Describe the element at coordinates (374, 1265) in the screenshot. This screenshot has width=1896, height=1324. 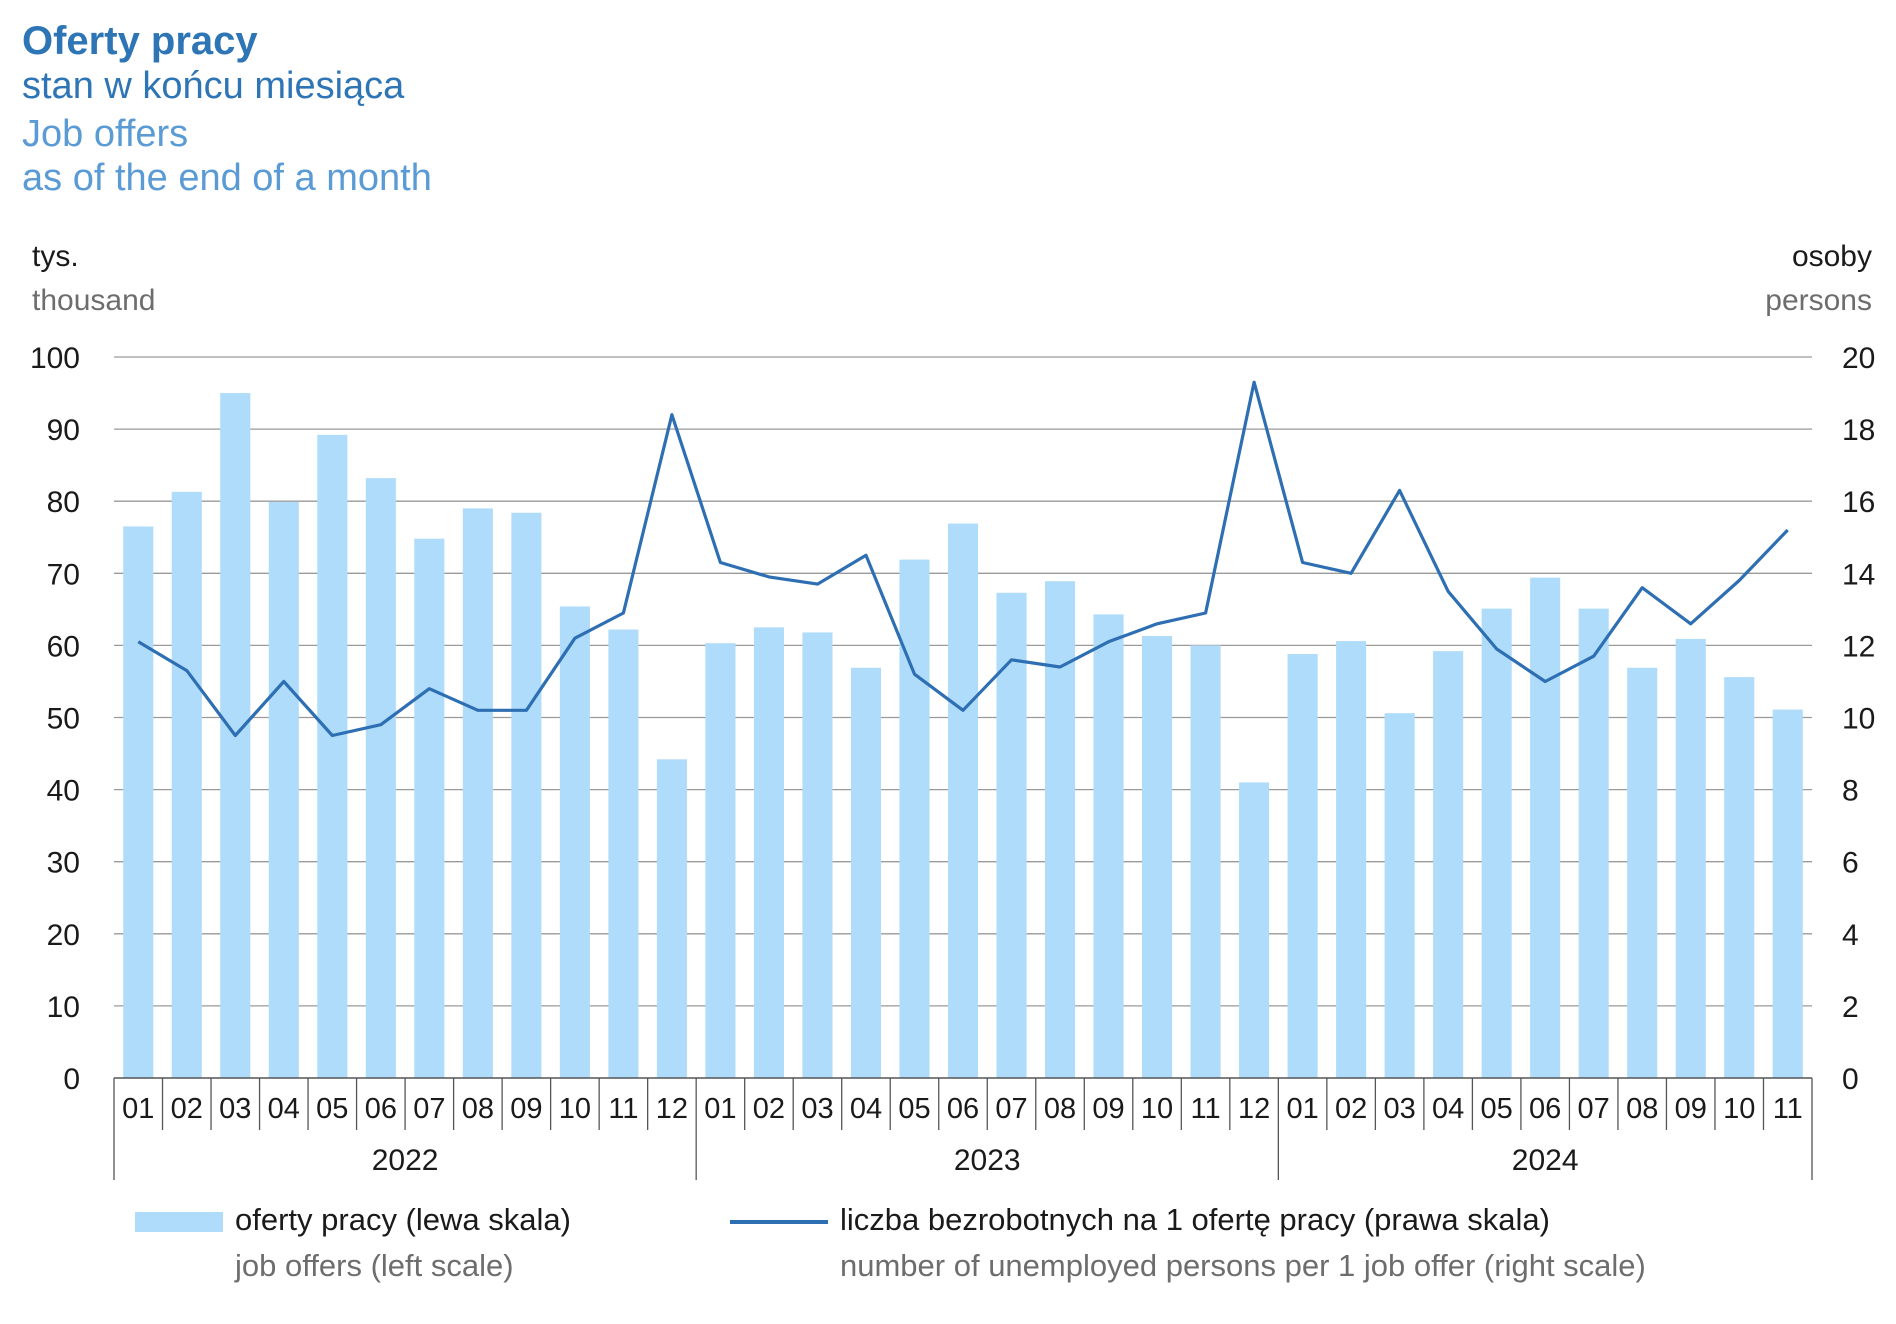
I see `legend-label-bars-en: job offers (left scale)` at that location.